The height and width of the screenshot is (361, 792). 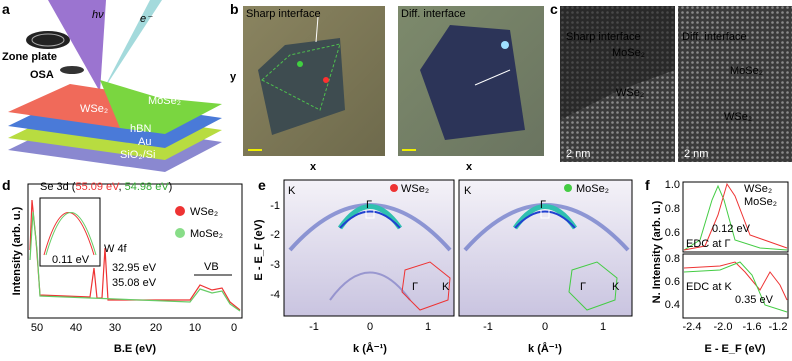 I want to click on zone-plate-rings, so click(x=48, y=40).